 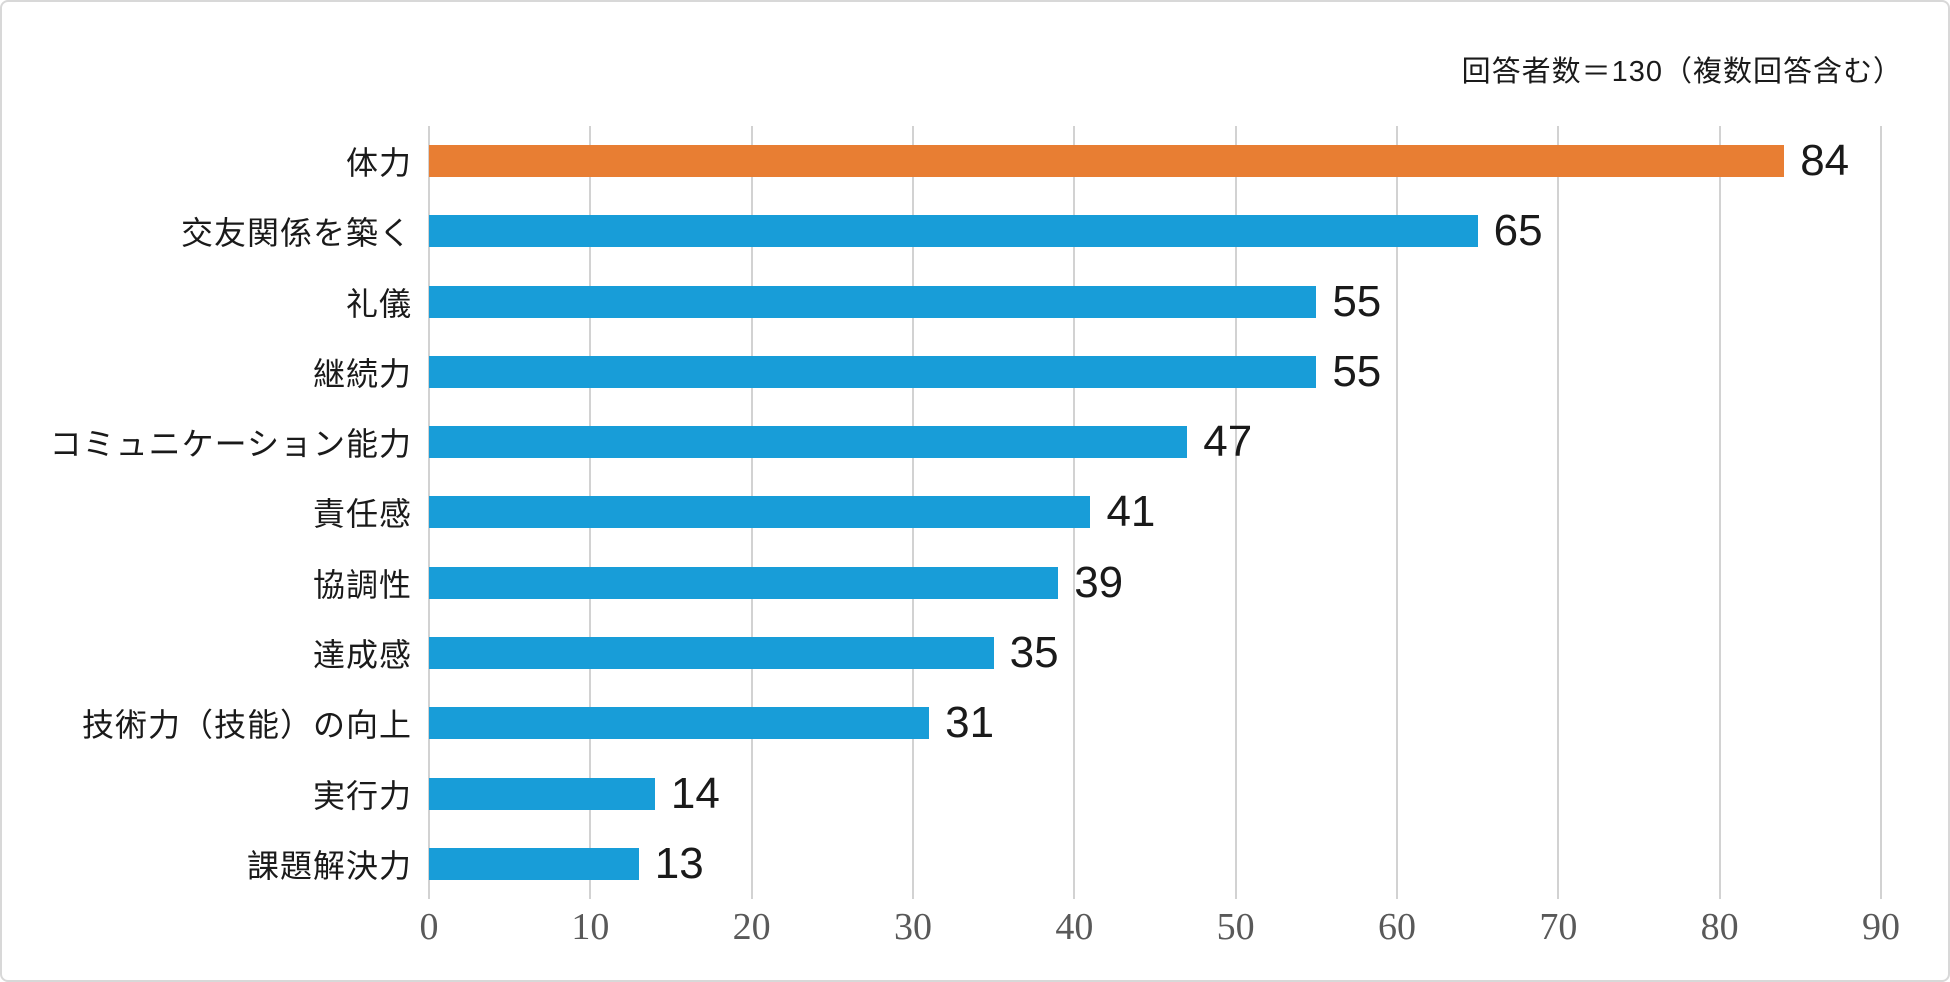 What do you see at coordinates (378, 303) in the screenshot?
I see `category-label: 礼儀` at bounding box center [378, 303].